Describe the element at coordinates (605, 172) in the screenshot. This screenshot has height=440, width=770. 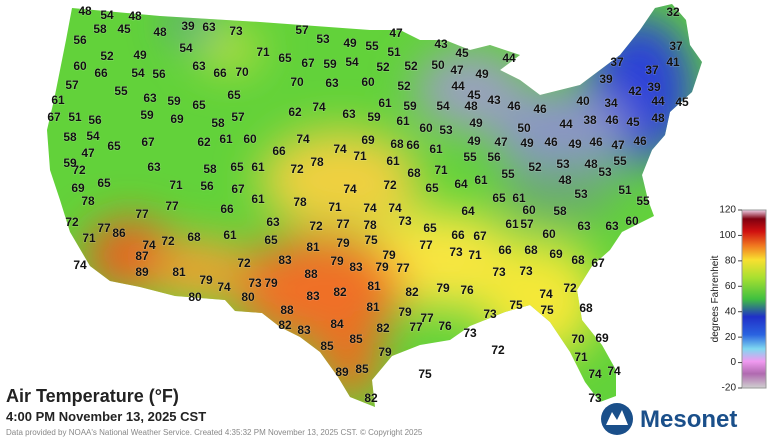
I see `station-temperature: 53` at that location.